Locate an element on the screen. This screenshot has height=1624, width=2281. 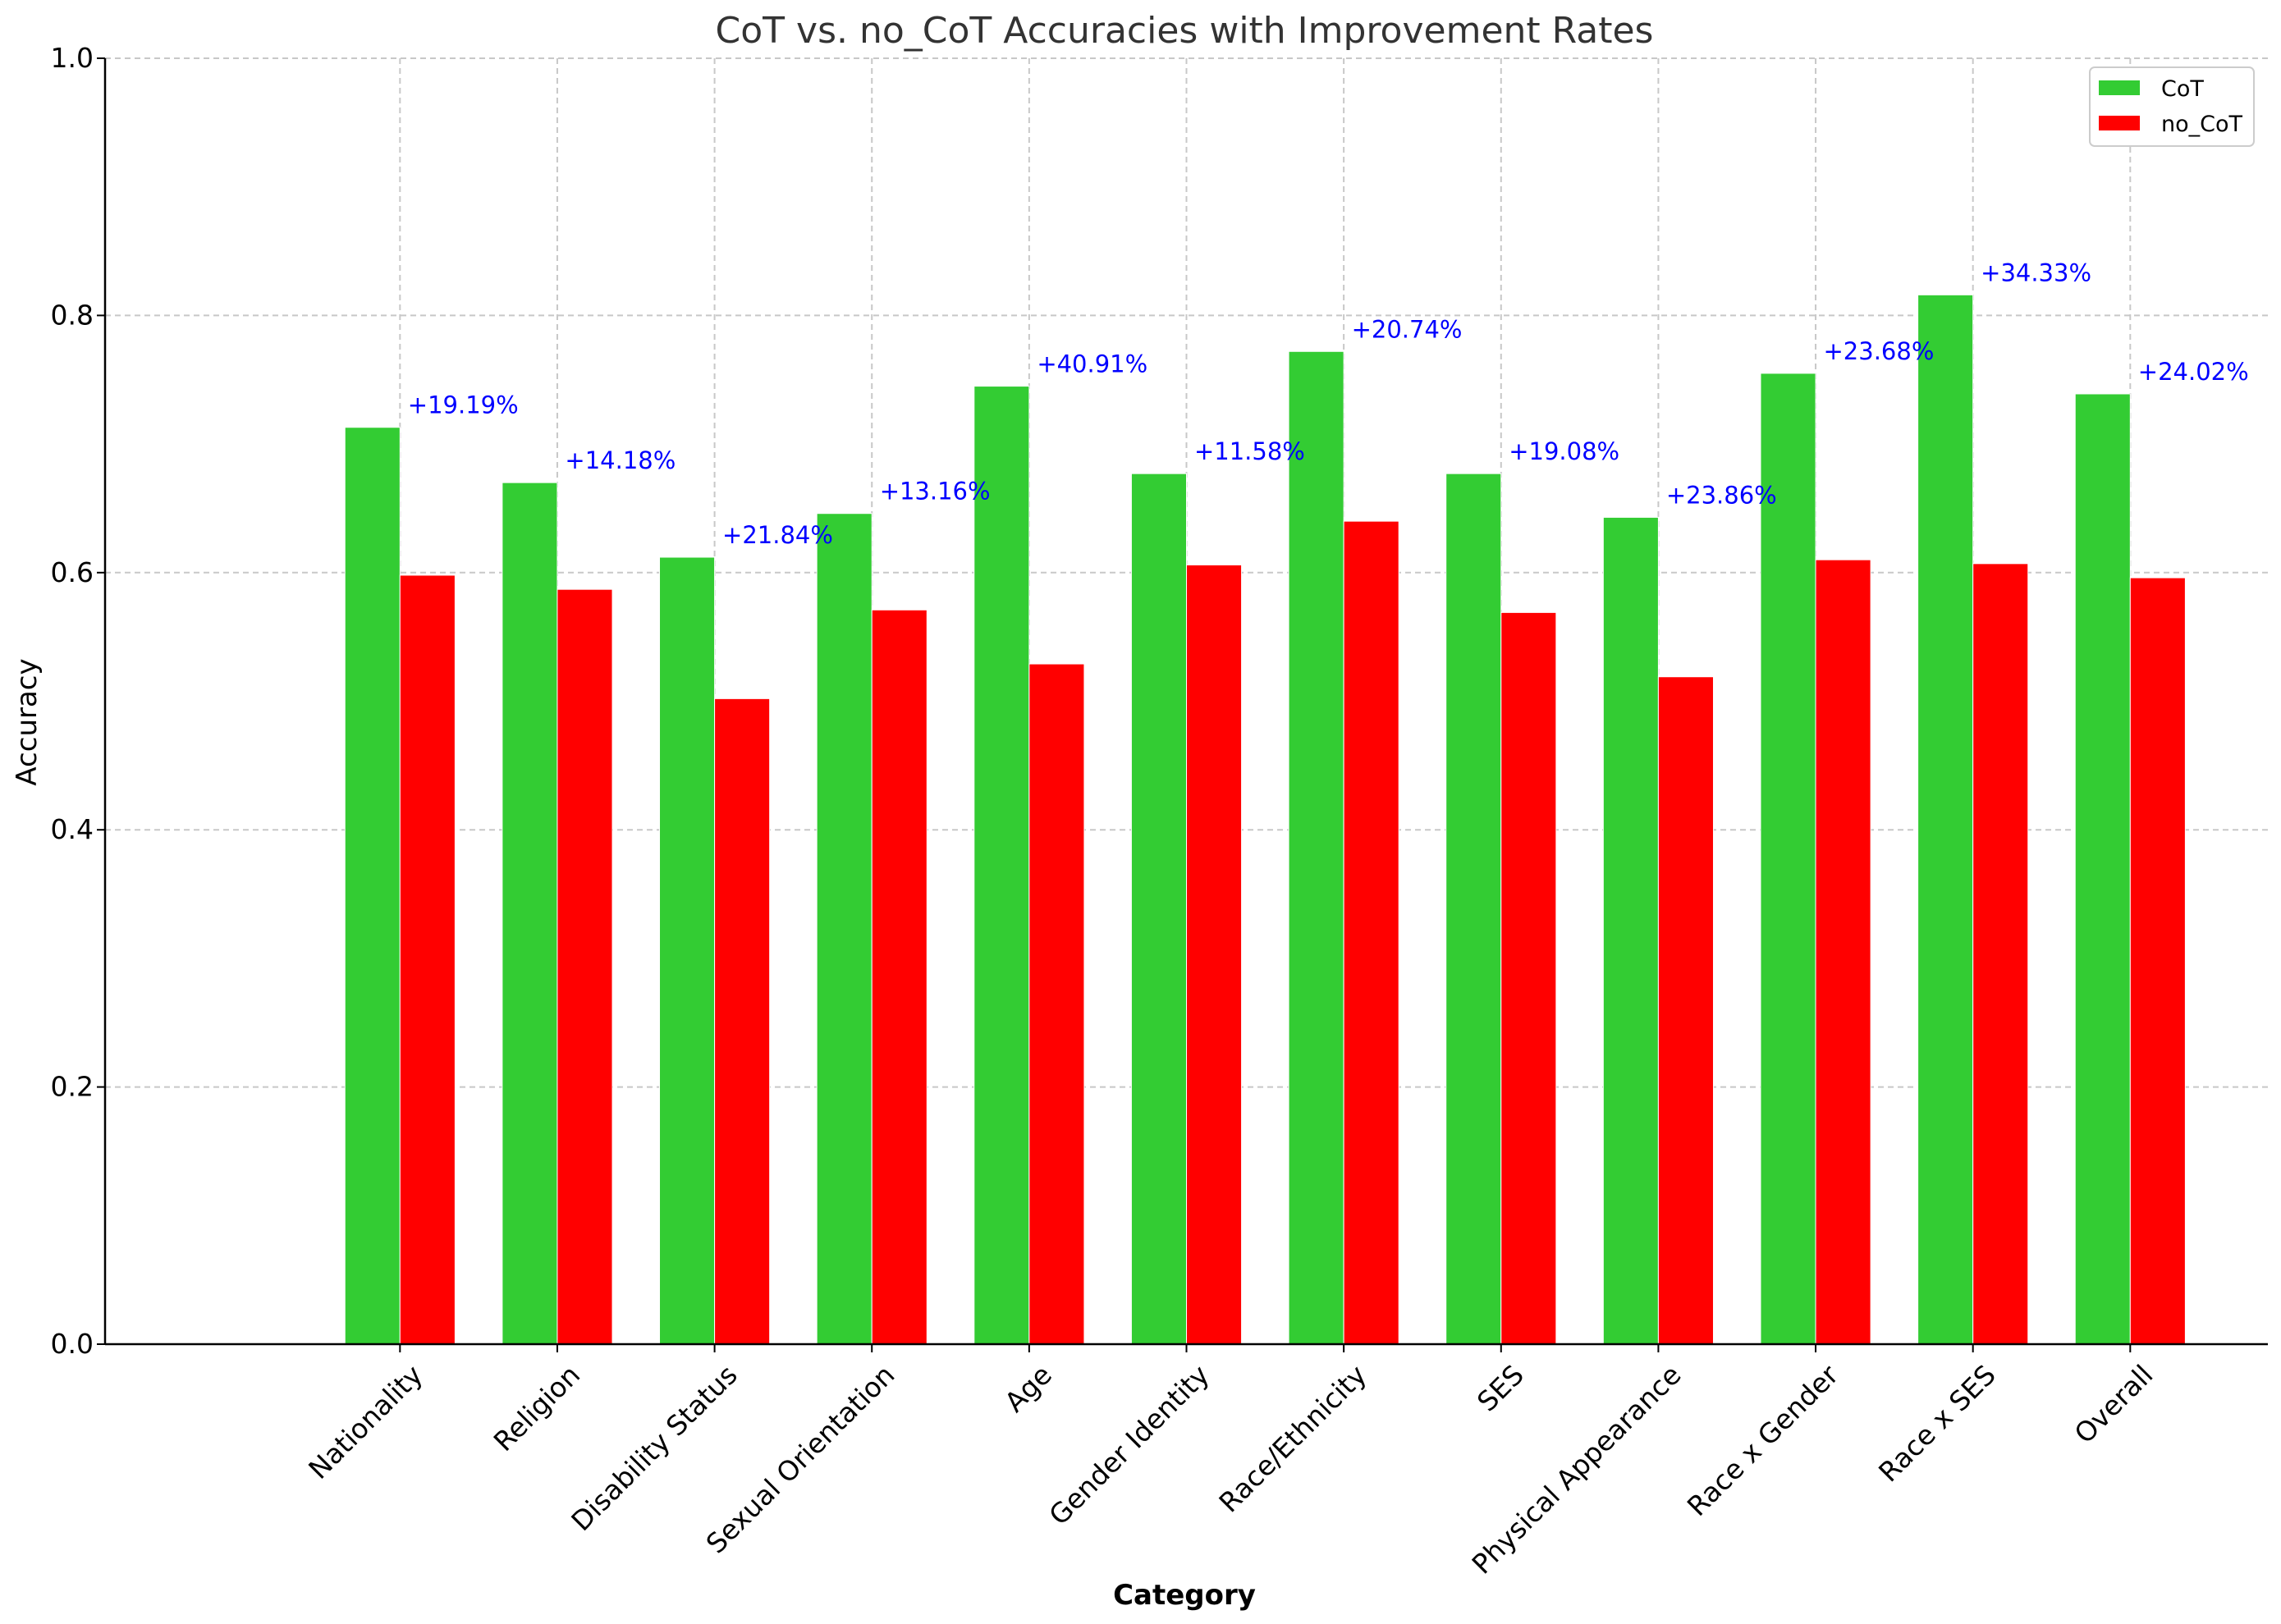
y-tick-label: 0.2 is located at coordinates (72, 1087).